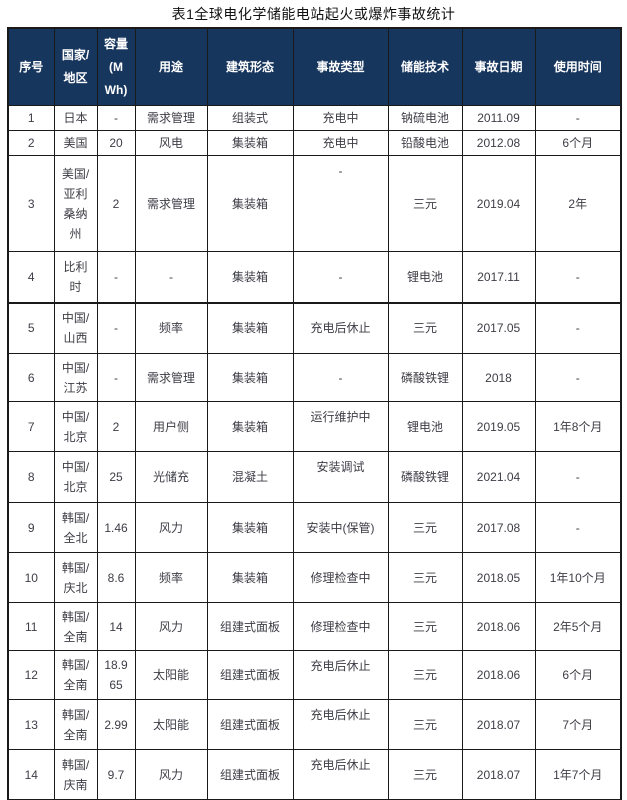 Image resolution: width=627 pixels, height=800 pixels. Describe the element at coordinates (75, 143) in the screenshot. I see `cell-region: 美国` at that location.